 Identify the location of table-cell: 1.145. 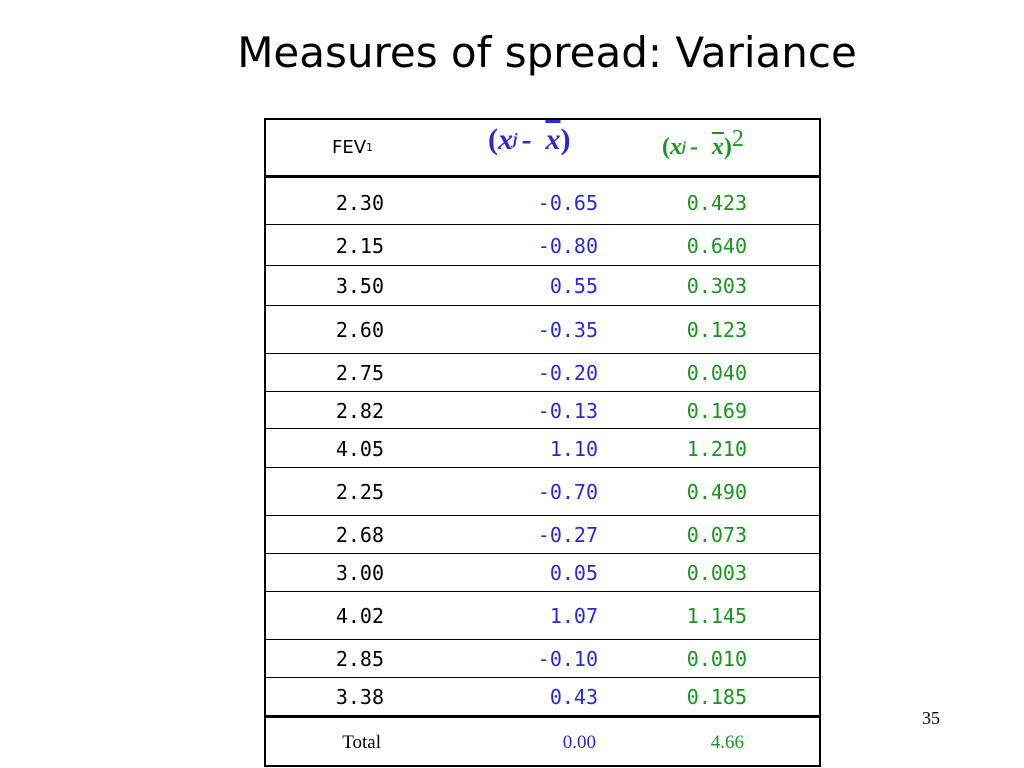
(716, 616).